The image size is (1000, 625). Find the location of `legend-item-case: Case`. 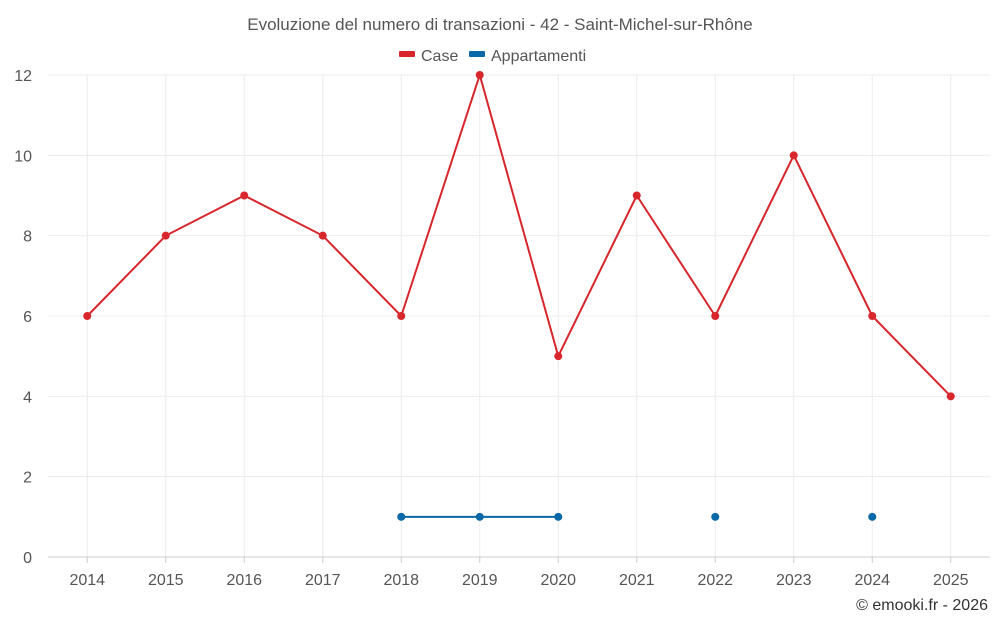

legend-item-case: Case is located at coordinates (428, 56).